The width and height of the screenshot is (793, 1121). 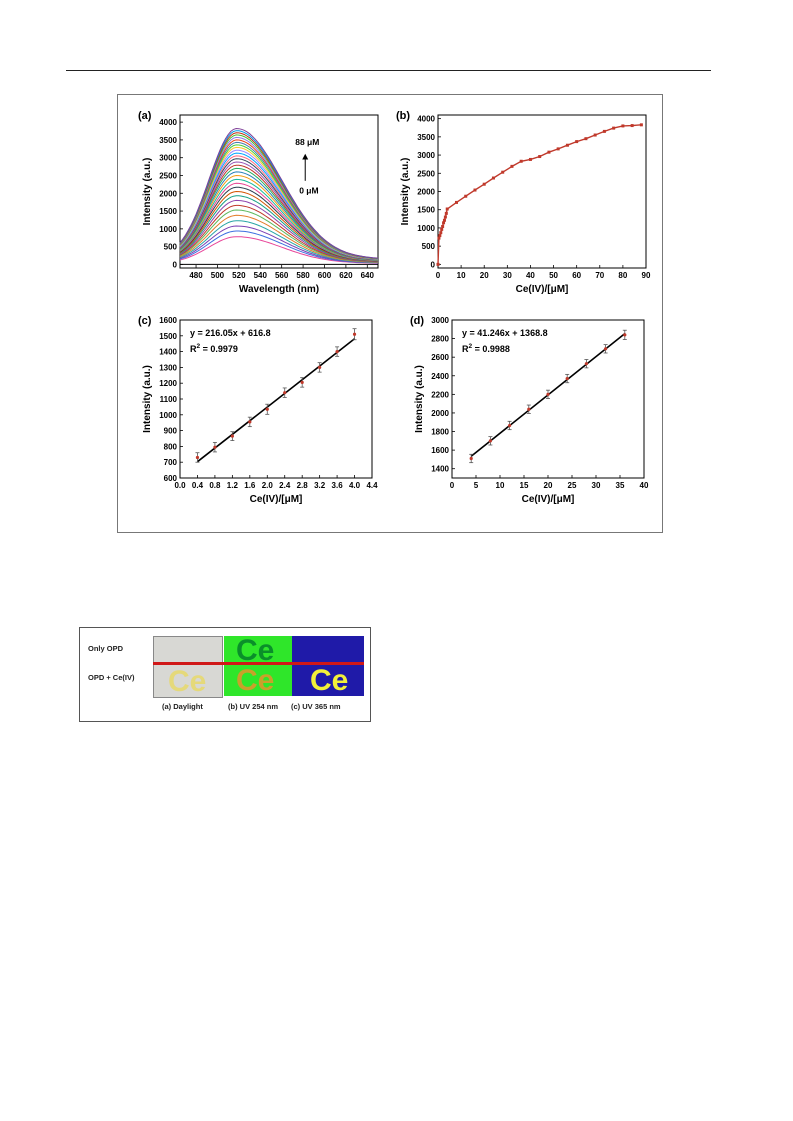 I want to click on caption-daylight: (a) Daylight, so click(x=182, y=706).